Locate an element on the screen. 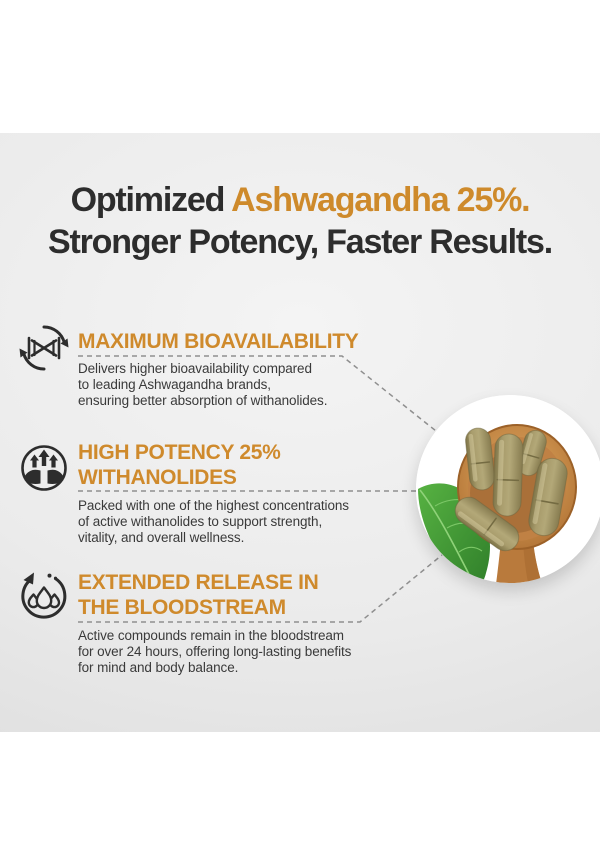  drops-cycle-icon is located at coordinates (44, 596).